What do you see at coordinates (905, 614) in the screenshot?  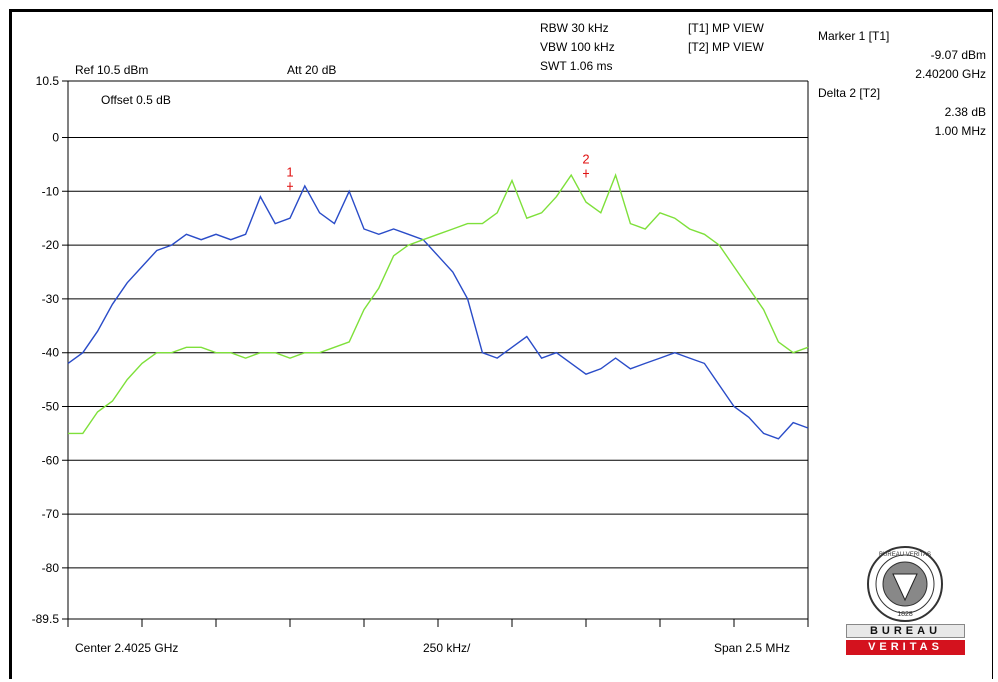 I see `seal-year: 1828` at bounding box center [905, 614].